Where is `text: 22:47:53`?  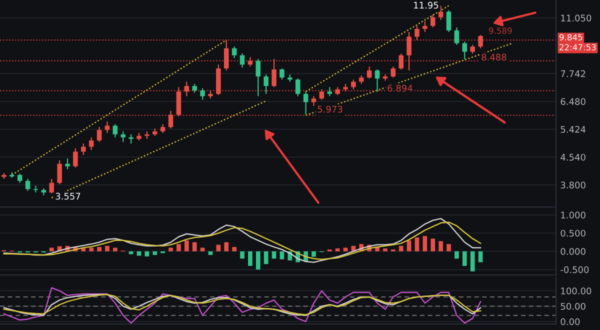 text: 22:47:53 is located at coordinates (578, 47).